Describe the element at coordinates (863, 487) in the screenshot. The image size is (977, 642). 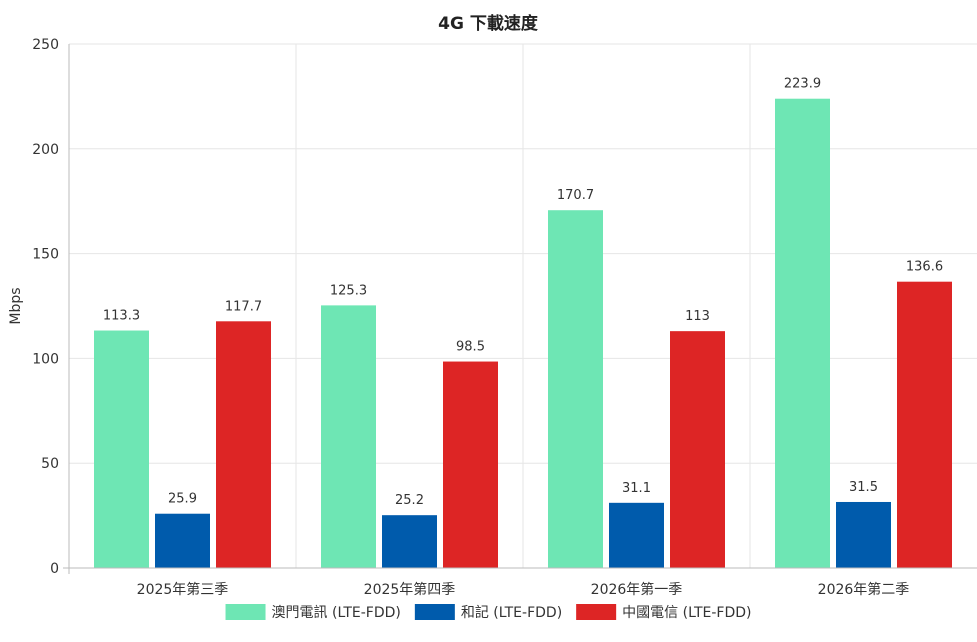
I see `bar-value-label: 31.5` at that location.